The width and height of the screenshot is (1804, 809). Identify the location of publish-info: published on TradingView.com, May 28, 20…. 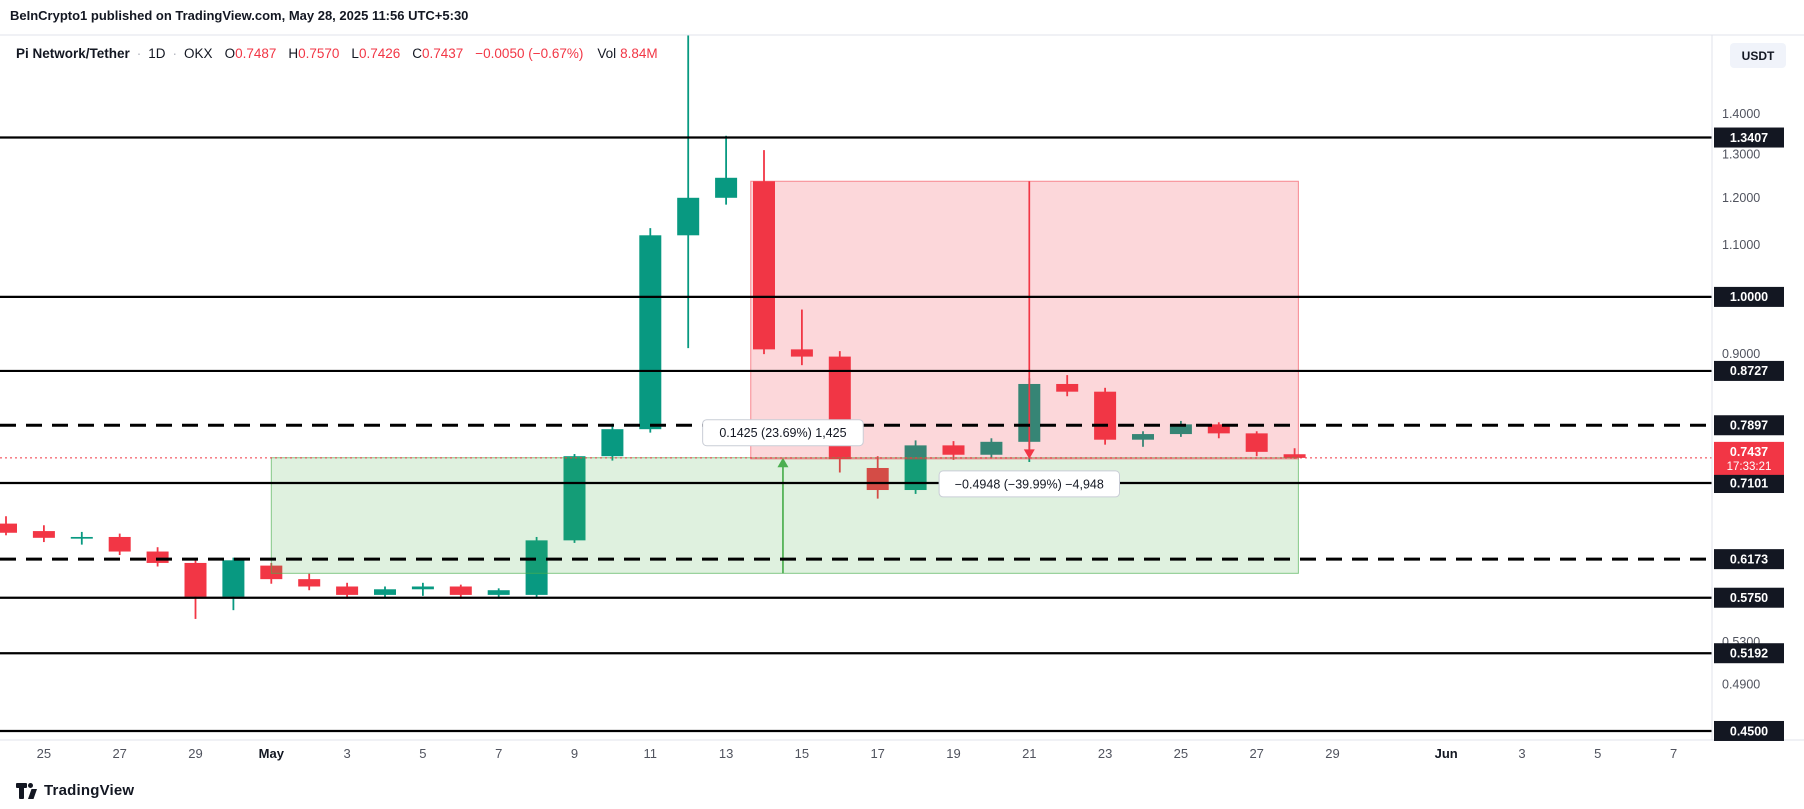
(278, 15).